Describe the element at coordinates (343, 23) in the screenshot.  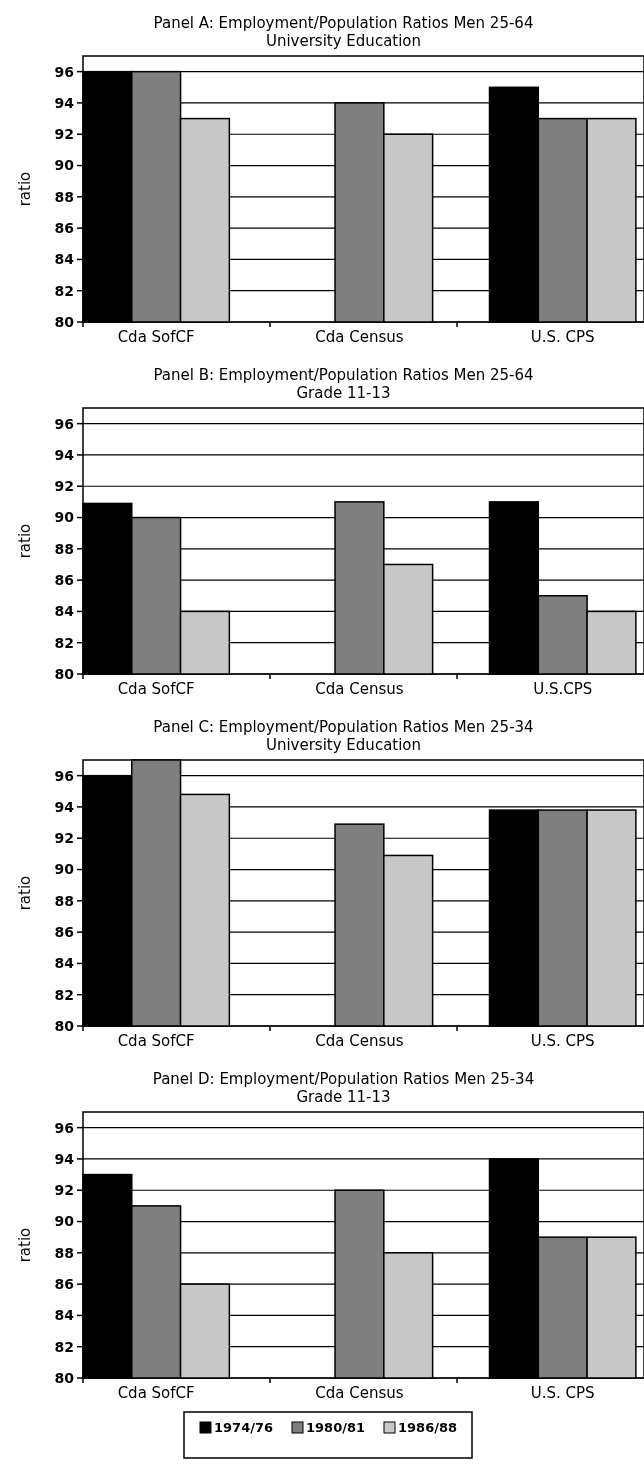
I see `chart-title: Panel A: Employment/Population Ratios Men 25-64` at that location.